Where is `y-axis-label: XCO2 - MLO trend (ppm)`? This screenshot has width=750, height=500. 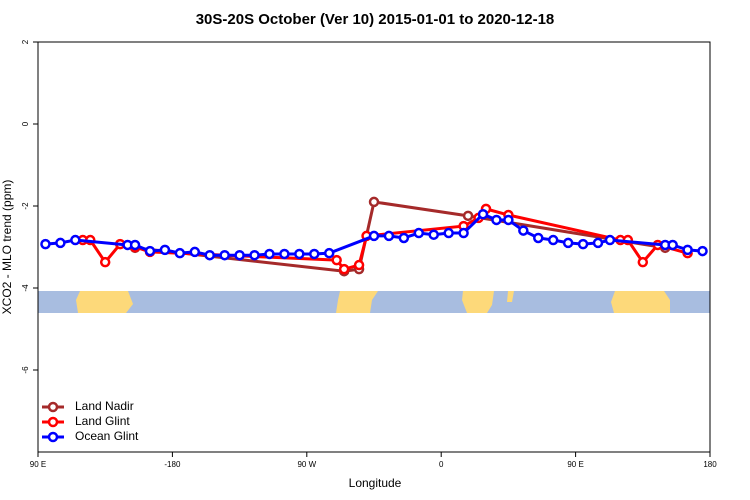 y-axis-label: XCO2 - MLO trend (ppm) is located at coordinates (7, 247).